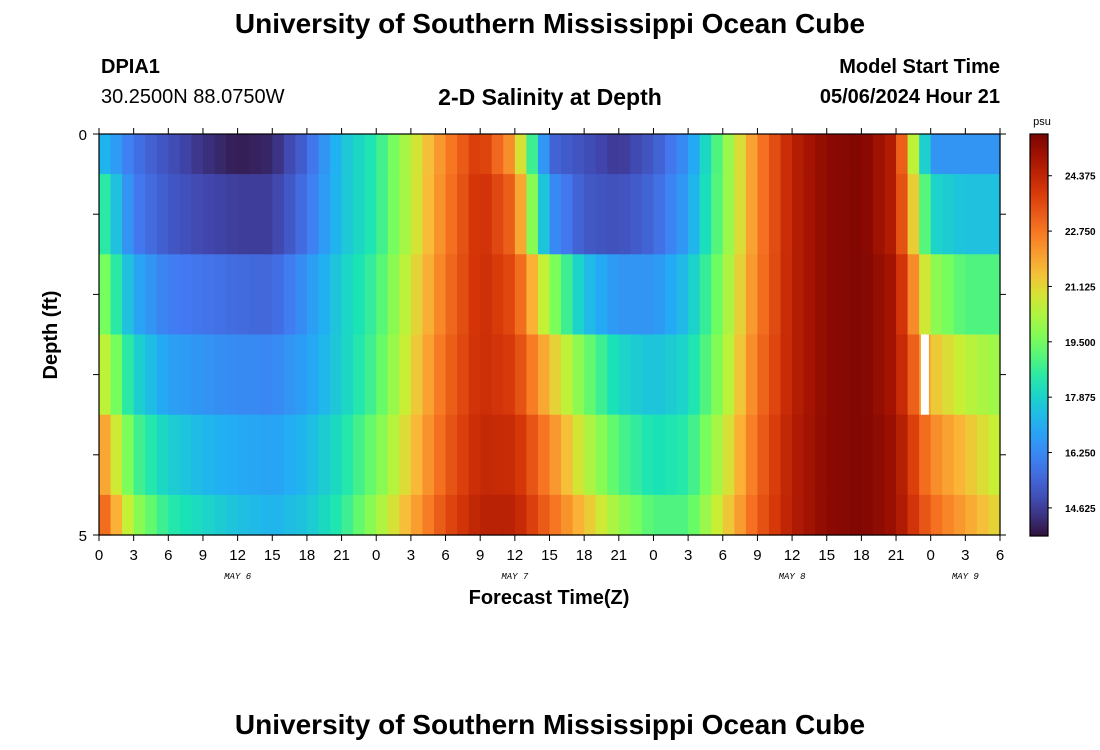 The height and width of the screenshot is (750, 1100). What do you see at coordinates (445, 555) in the screenshot?
I see `x-tick-label: 6` at bounding box center [445, 555].